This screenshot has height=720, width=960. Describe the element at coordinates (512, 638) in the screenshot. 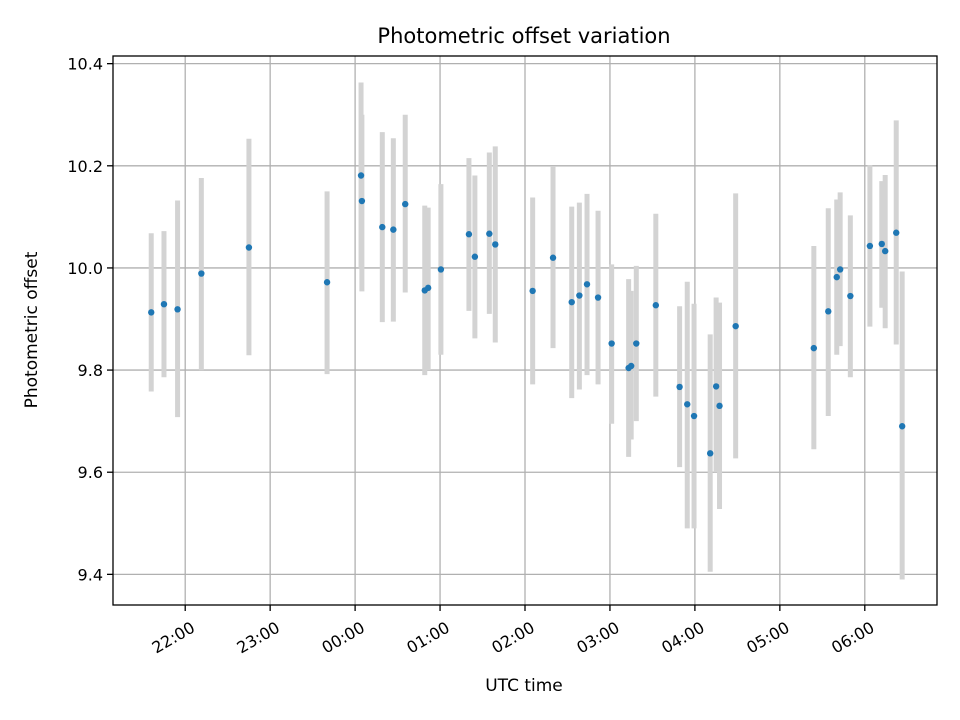

I see `x-tick-label: 02:00` at that location.